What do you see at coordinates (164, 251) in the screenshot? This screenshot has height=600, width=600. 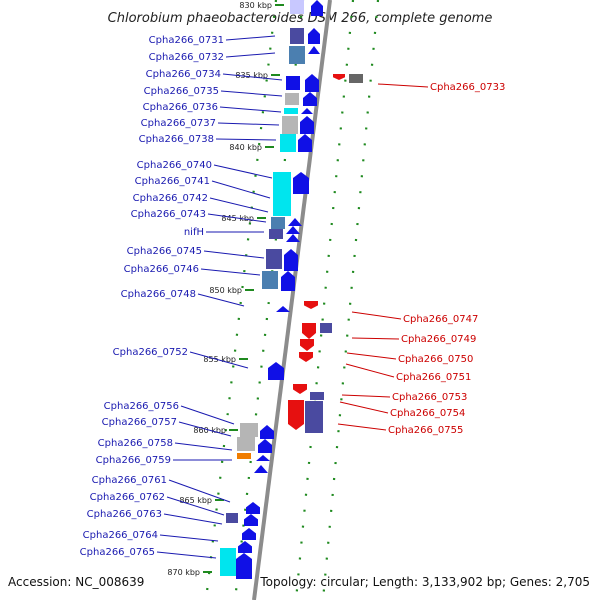 I see `gene-label-cpha266-0745: Cpha266_0745` at bounding box center [164, 251].